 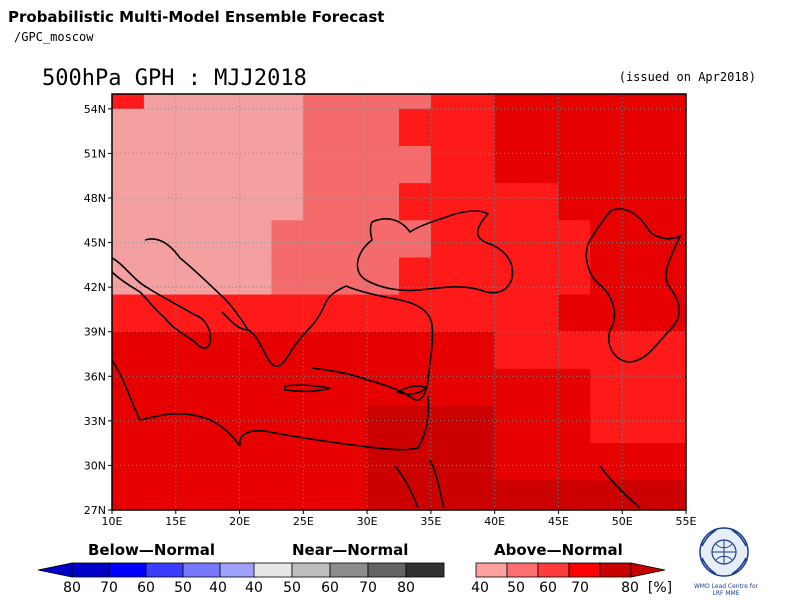 What do you see at coordinates (480, 588) in the screenshot?
I see `legend-tick-label: 40` at bounding box center [480, 588].